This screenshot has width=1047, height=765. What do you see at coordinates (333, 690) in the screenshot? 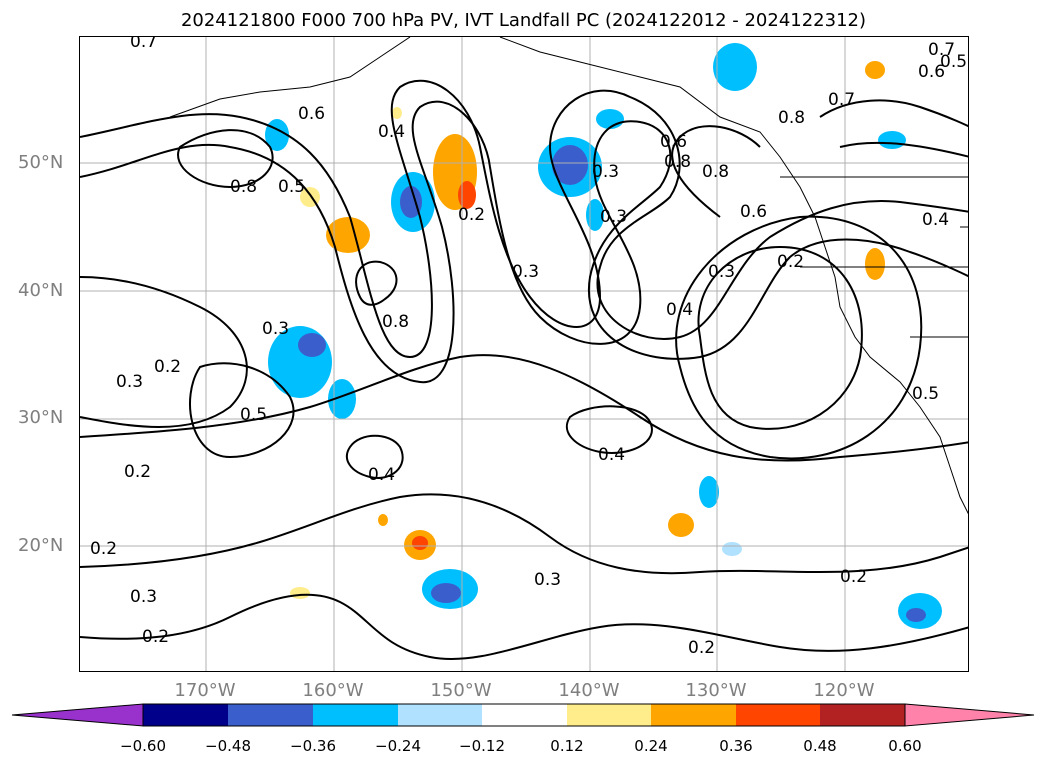
I see `lon-label: 160°W` at bounding box center [333, 690].